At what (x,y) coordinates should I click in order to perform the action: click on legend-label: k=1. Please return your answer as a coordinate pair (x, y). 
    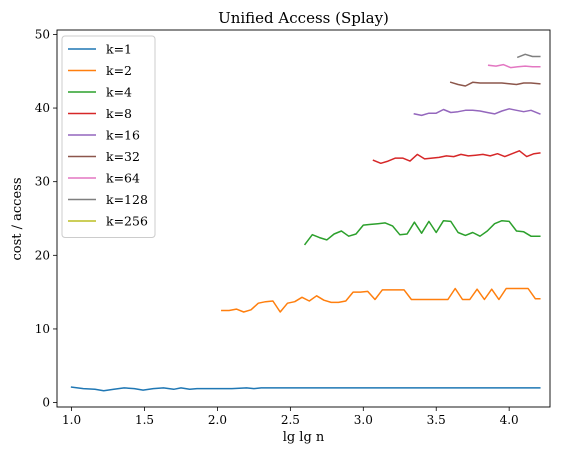
    Looking at the image, I should click on (119, 49).